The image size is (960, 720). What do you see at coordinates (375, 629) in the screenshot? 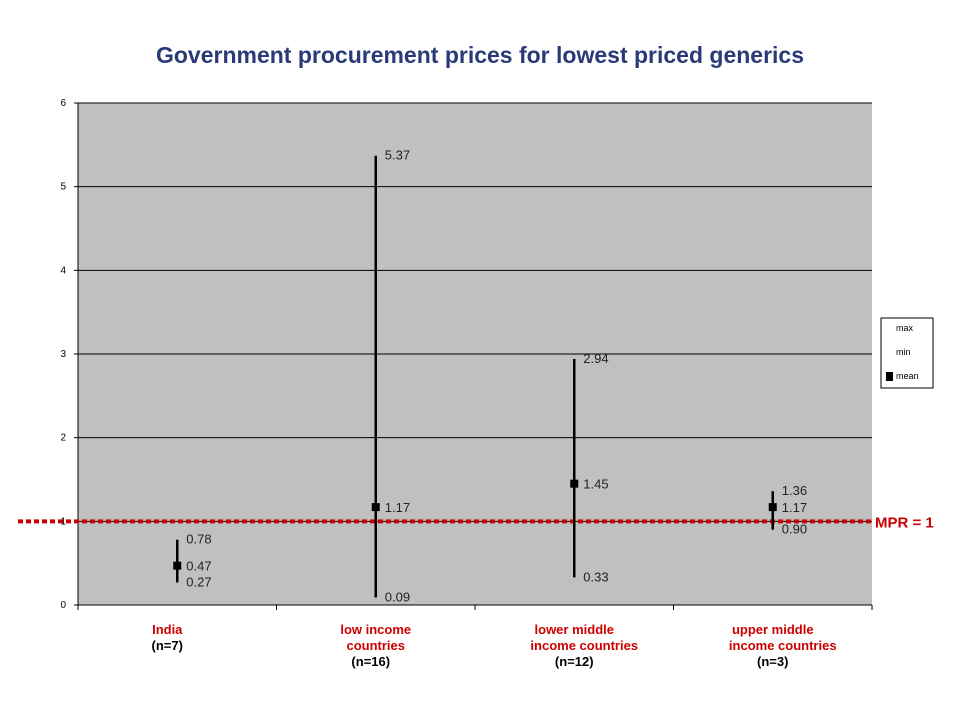
I see `x-category-label: low income` at bounding box center [375, 629].